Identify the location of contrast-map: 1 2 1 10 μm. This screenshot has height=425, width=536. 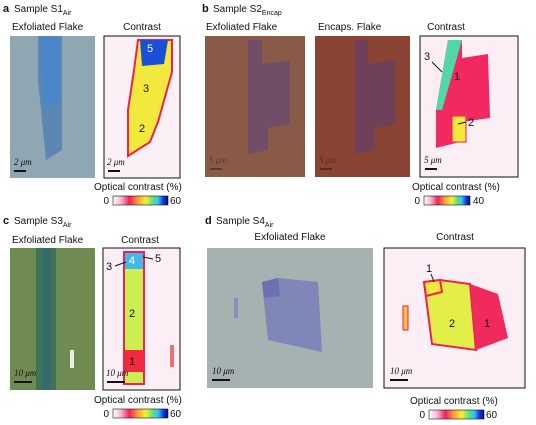
(454, 318).